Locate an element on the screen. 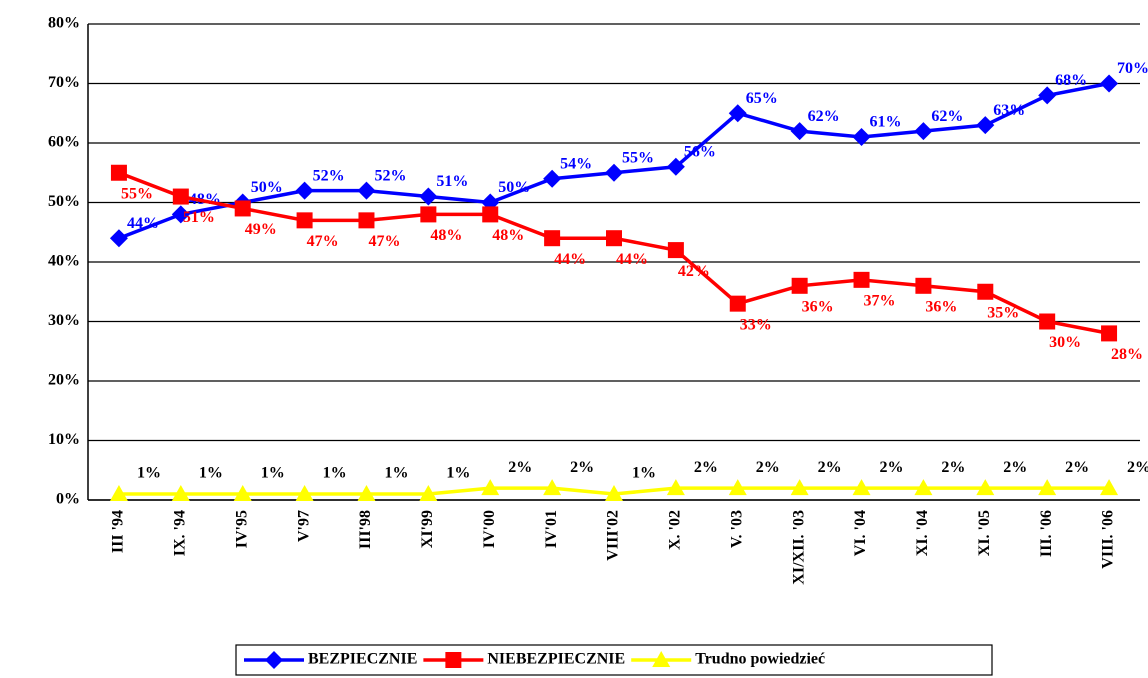 Image resolution: width=1148 pixels, height=678 pixels. data-label: 28% is located at coordinates (1127, 354).